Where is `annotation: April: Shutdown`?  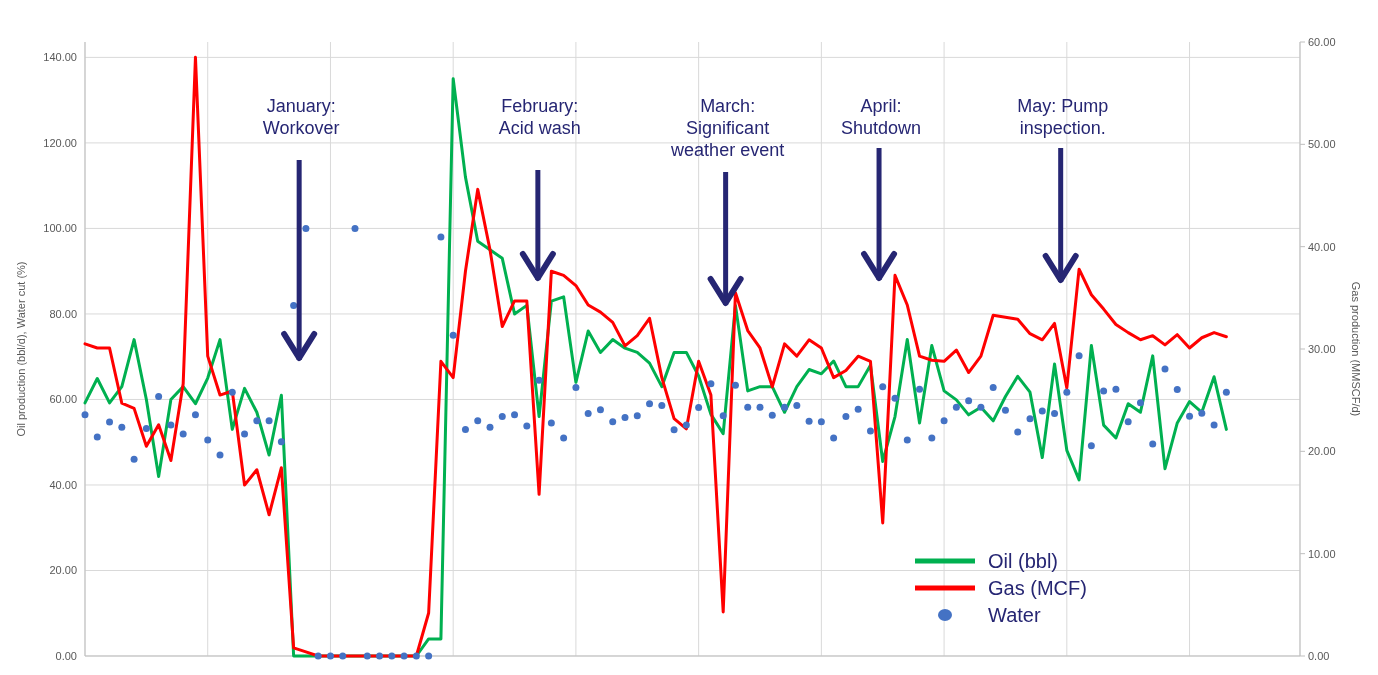
annotation: April: Shutdown is located at coordinates (881, 117).